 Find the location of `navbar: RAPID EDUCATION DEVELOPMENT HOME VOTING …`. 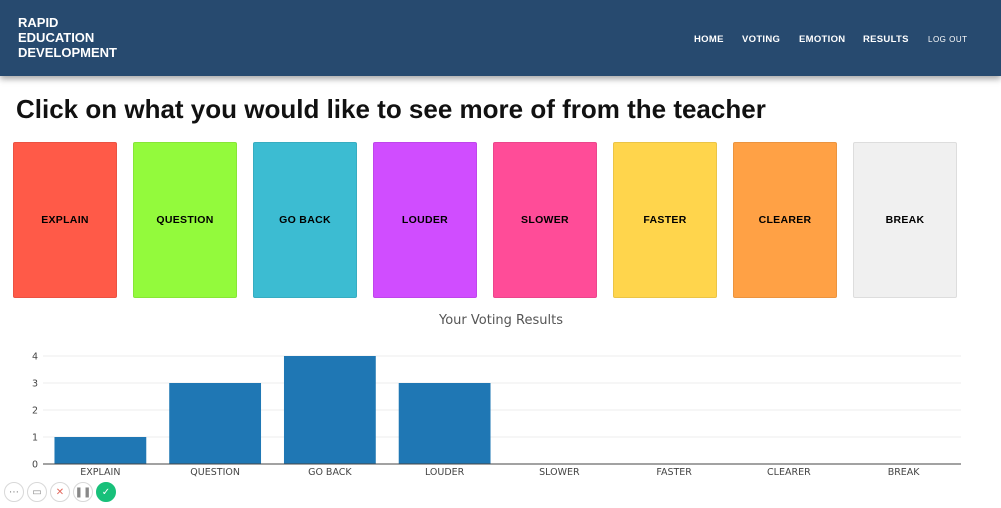

navbar: RAPID EDUCATION DEVELOPMENT HOME VOTING … is located at coordinates (500, 38).